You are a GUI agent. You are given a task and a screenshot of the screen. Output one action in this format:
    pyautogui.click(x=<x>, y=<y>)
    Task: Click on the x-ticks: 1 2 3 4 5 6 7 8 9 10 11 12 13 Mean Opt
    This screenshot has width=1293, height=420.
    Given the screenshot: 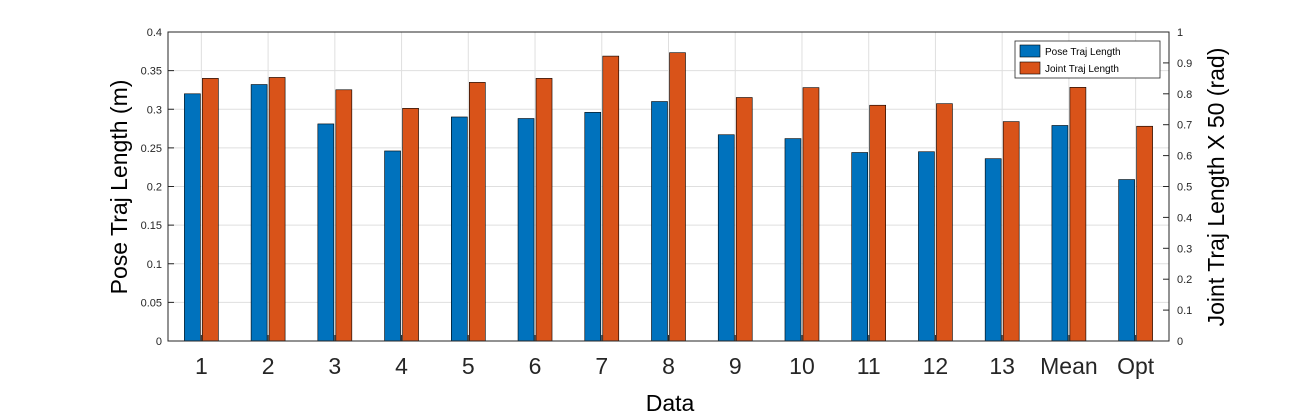 What is the action you would take?
    pyautogui.click(x=675, y=357)
    